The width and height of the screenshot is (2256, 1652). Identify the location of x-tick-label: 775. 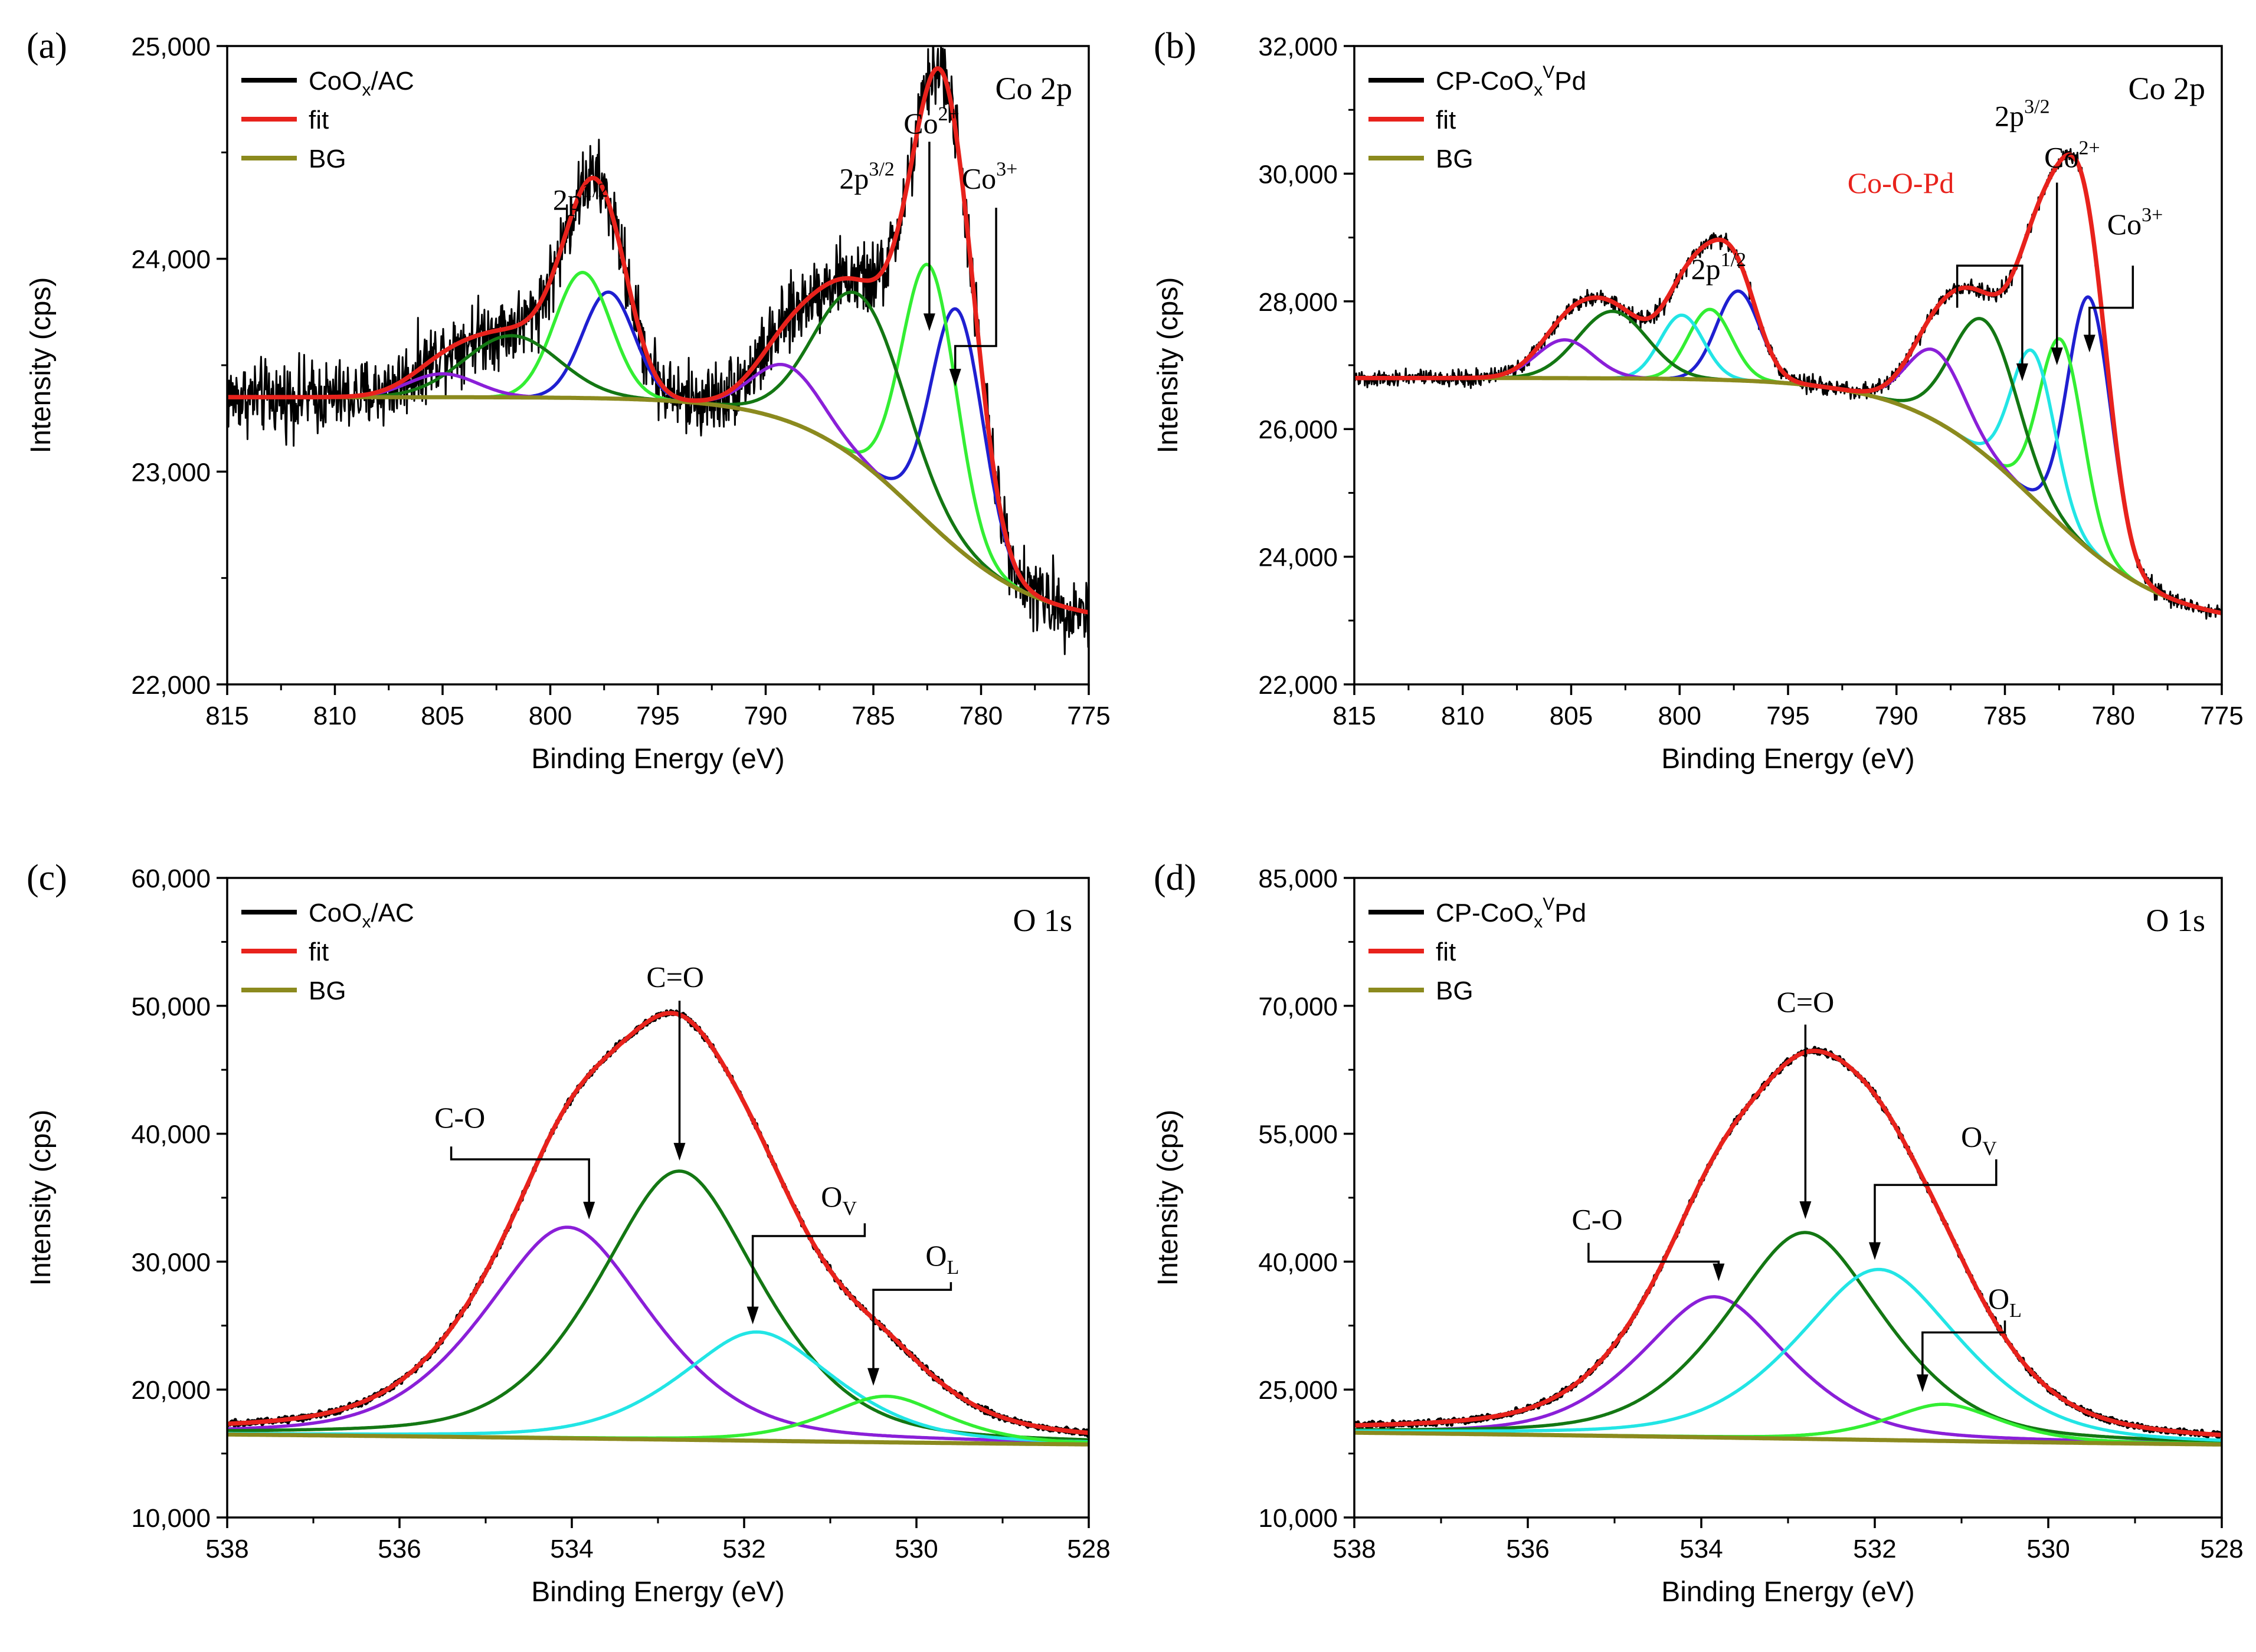
(2221, 716).